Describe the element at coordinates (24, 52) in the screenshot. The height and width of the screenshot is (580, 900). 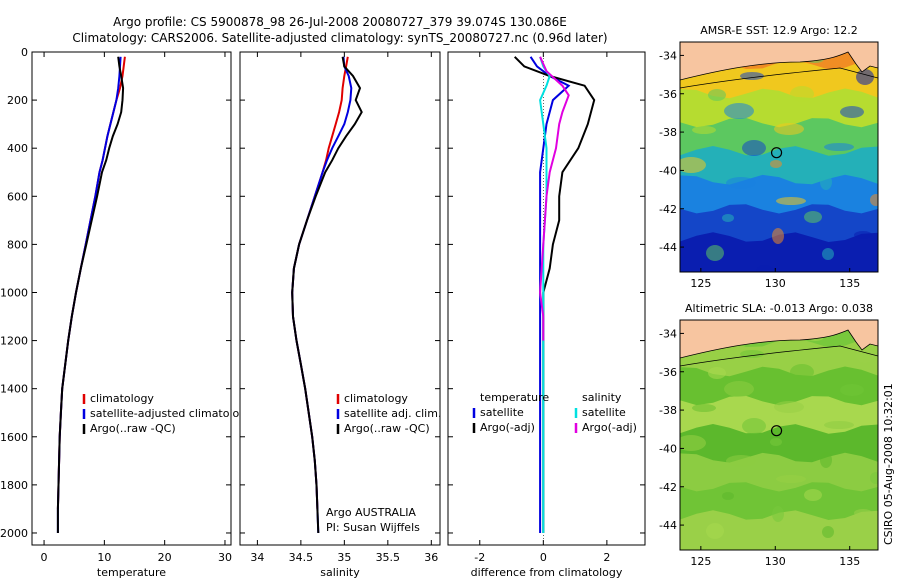
I see `y-tick-label: 0` at that location.